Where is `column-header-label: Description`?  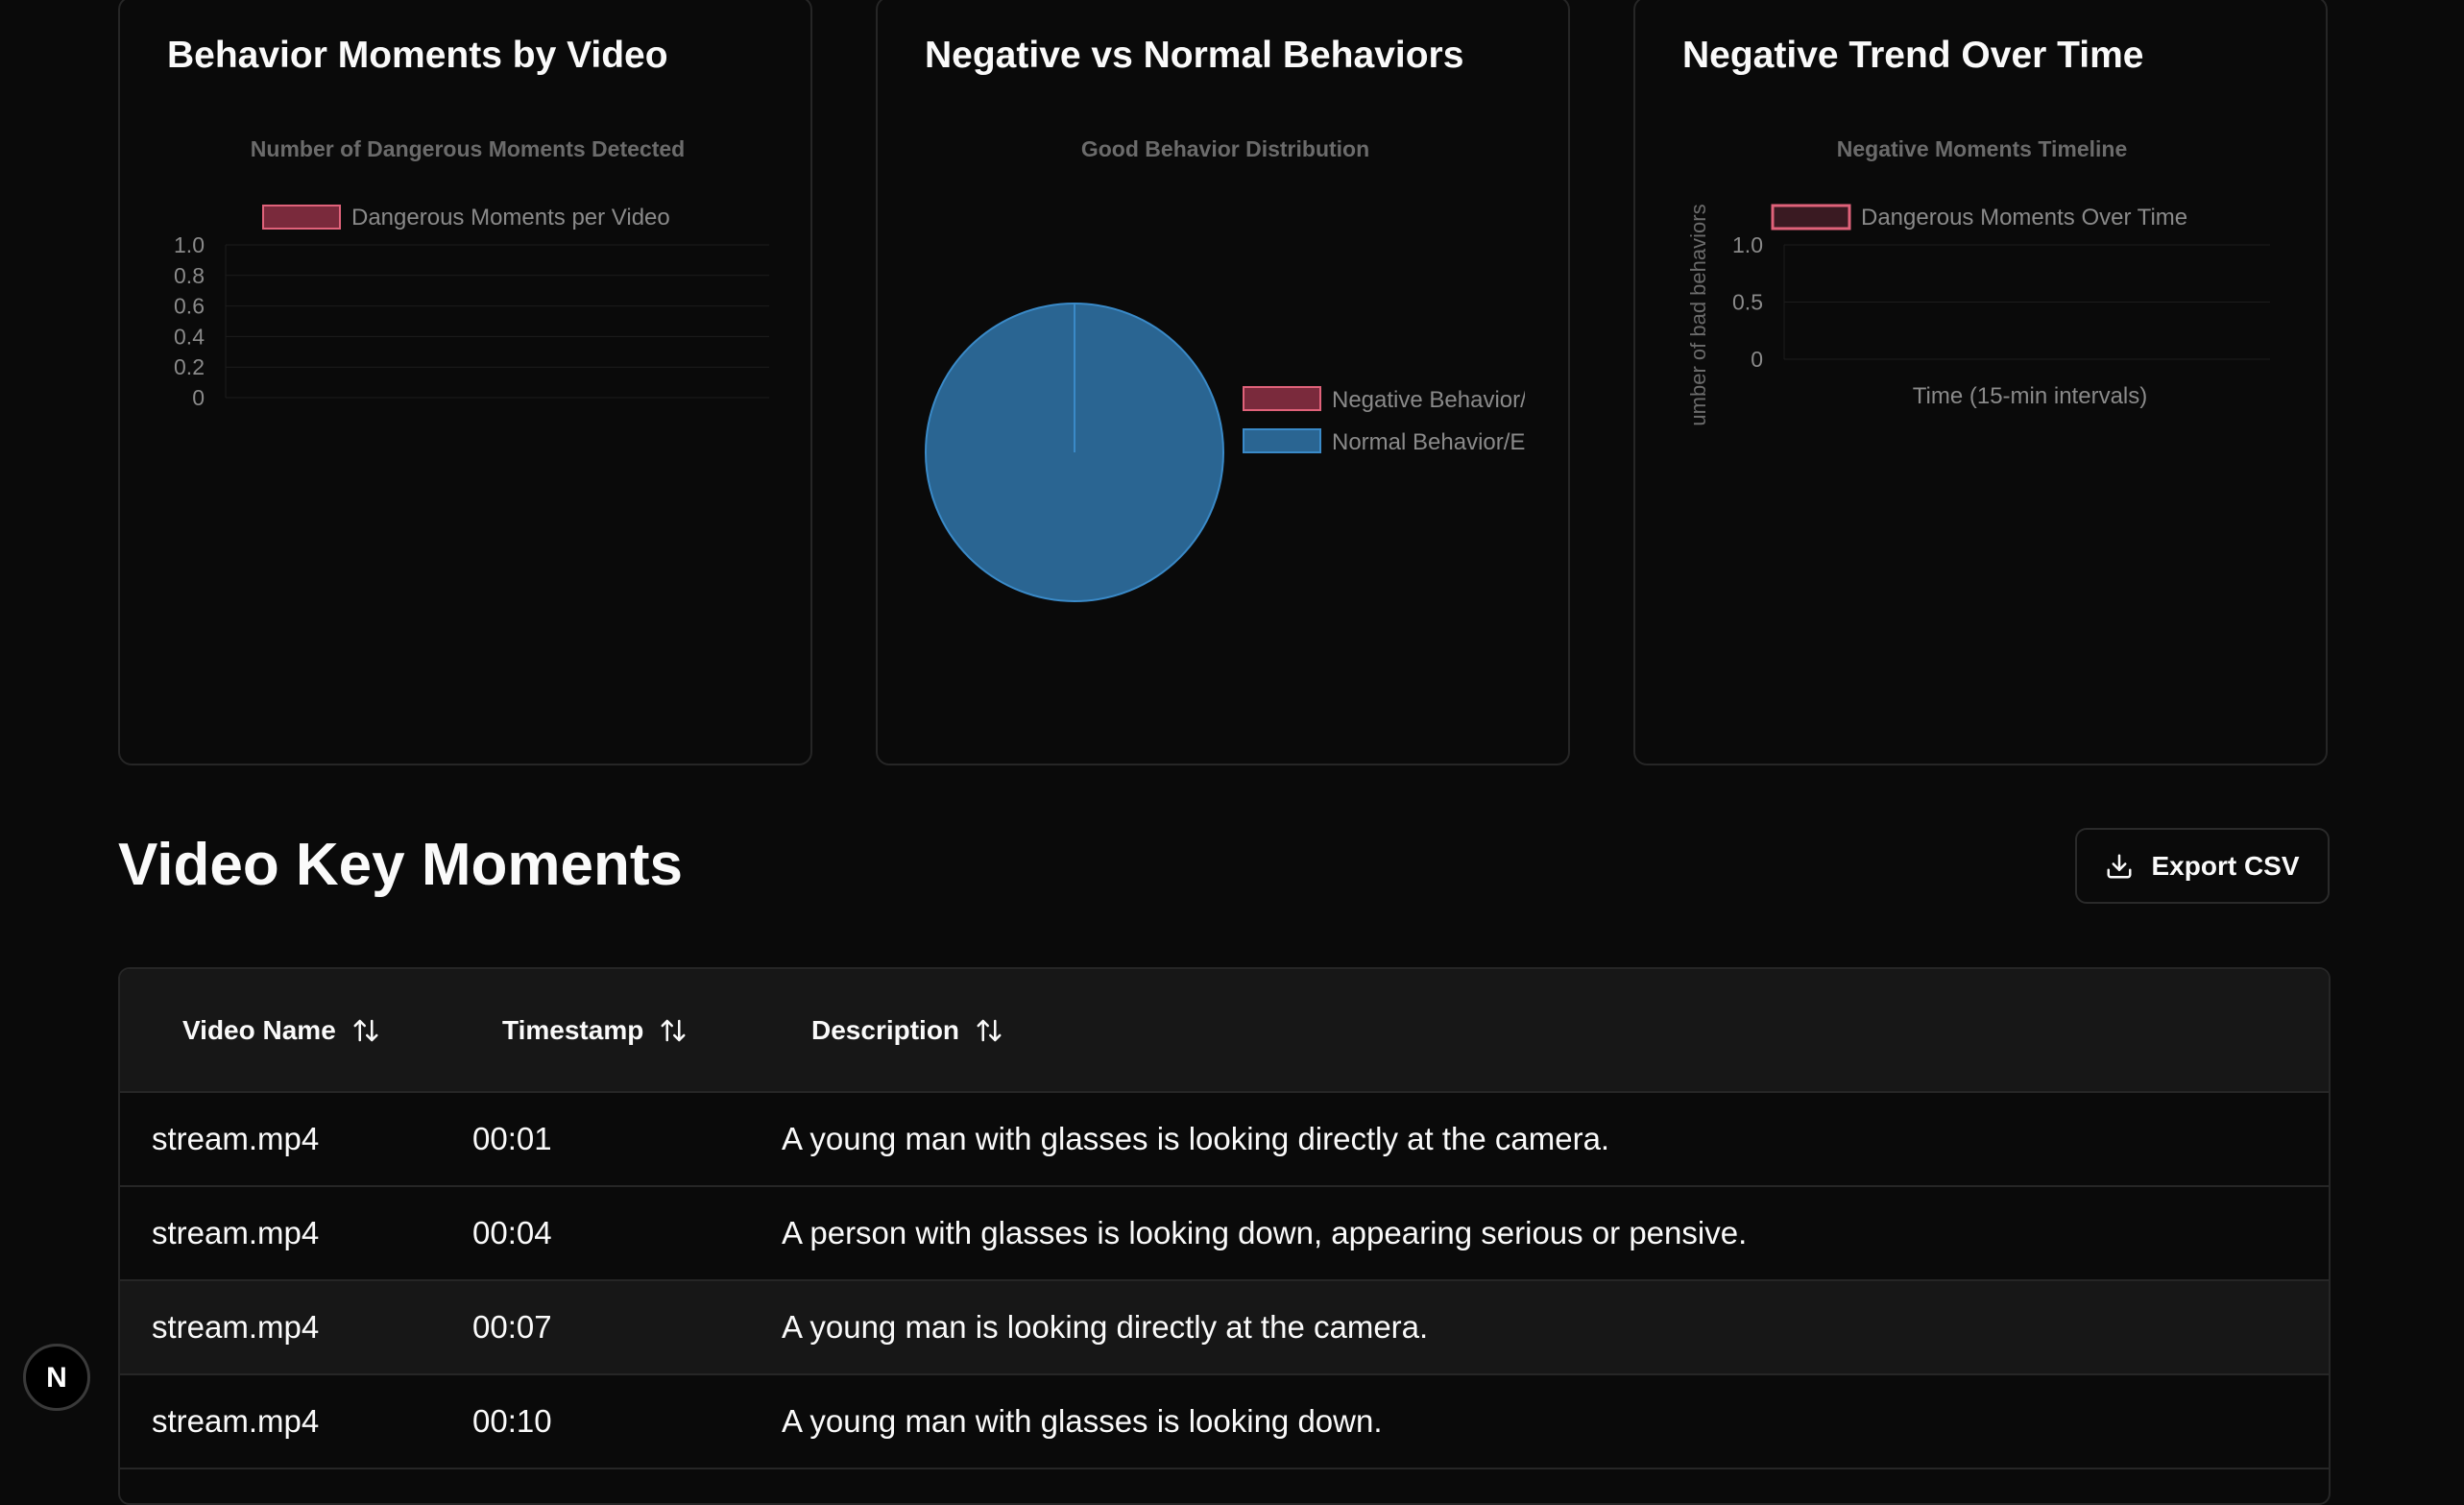 column-header-label: Description is located at coordinates (885, 1029).